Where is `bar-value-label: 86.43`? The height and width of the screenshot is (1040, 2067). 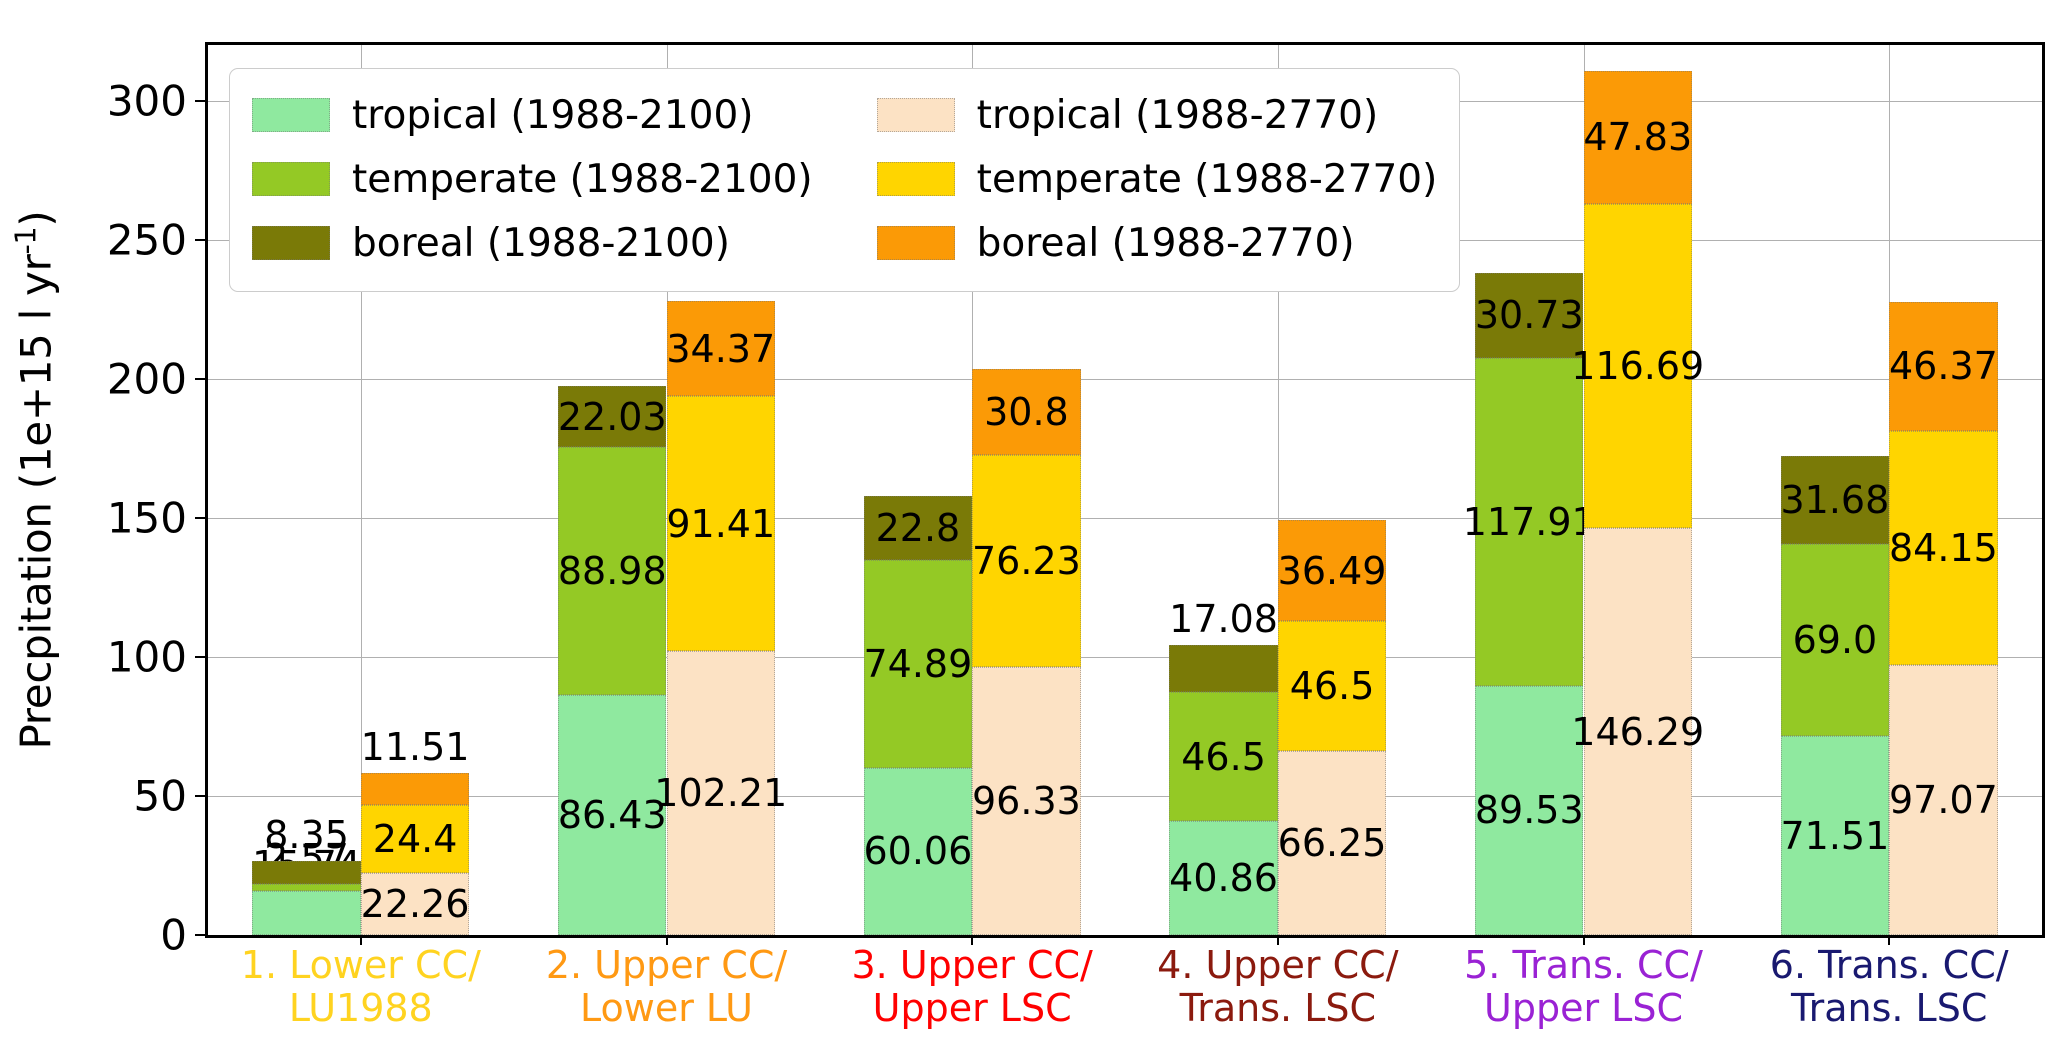
bar-value-label: 86.43 is located at coordinates (612, 814).